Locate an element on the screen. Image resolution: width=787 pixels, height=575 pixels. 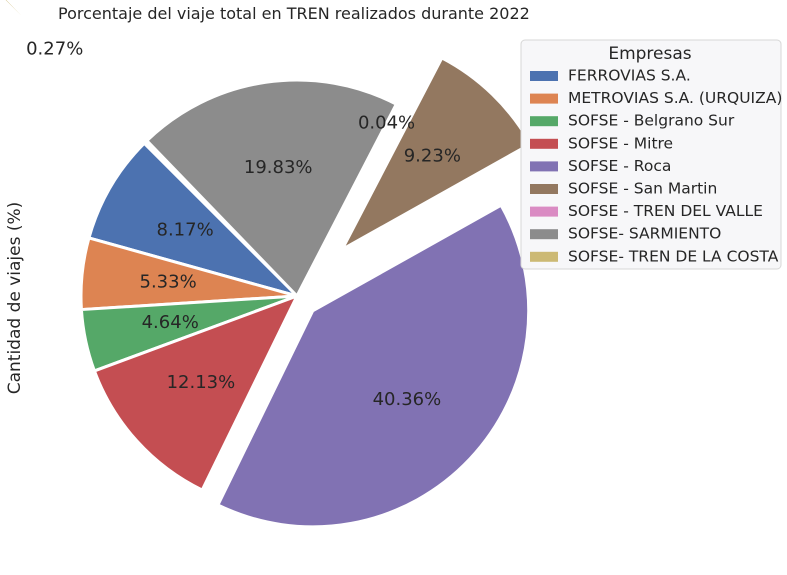
legend-label-0: FERROVIAS S.A. is located at coordinates (629, 76).